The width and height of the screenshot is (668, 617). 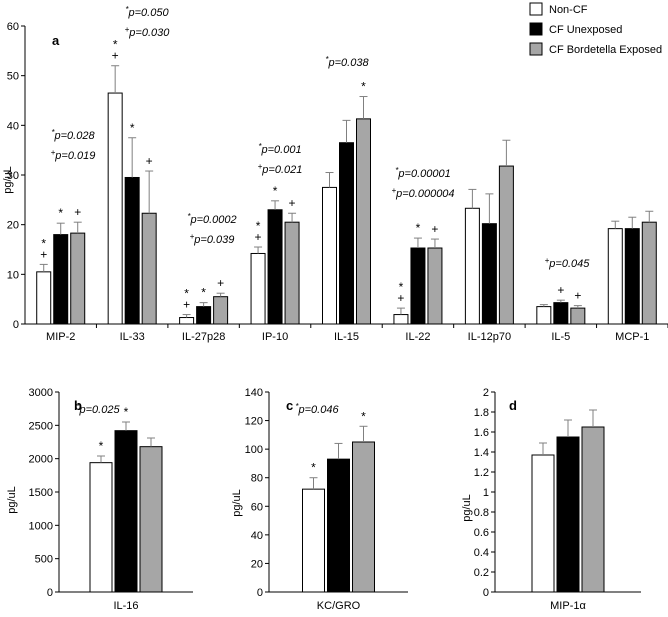 I want to click on p-value-text: p=0.050, so click(x=149, y=13).